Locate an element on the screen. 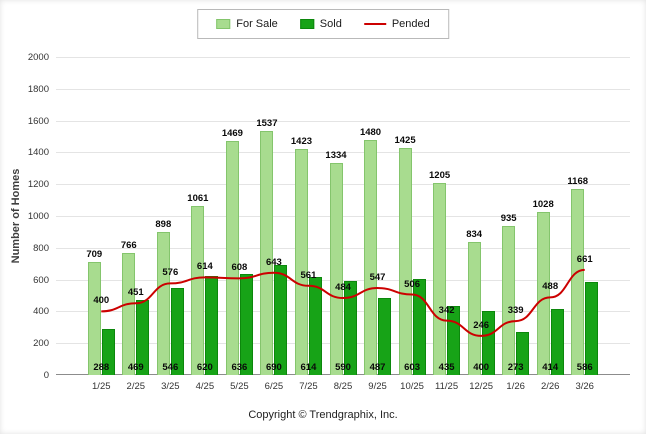 The height and width of the screenshot is (434, 646). x-axis-tick-label: 6/25 is located at coordinates (274, 386).